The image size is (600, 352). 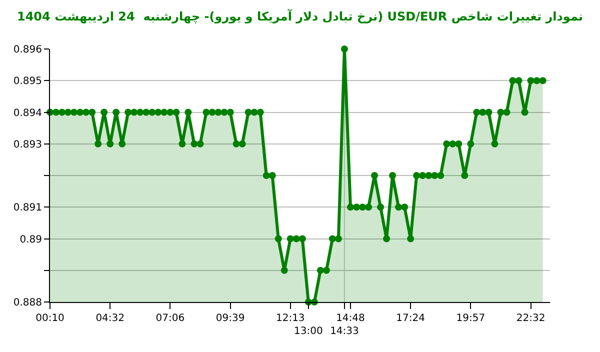 I want to click on y-tick-label: 0.893, so click(x=27, y=144).